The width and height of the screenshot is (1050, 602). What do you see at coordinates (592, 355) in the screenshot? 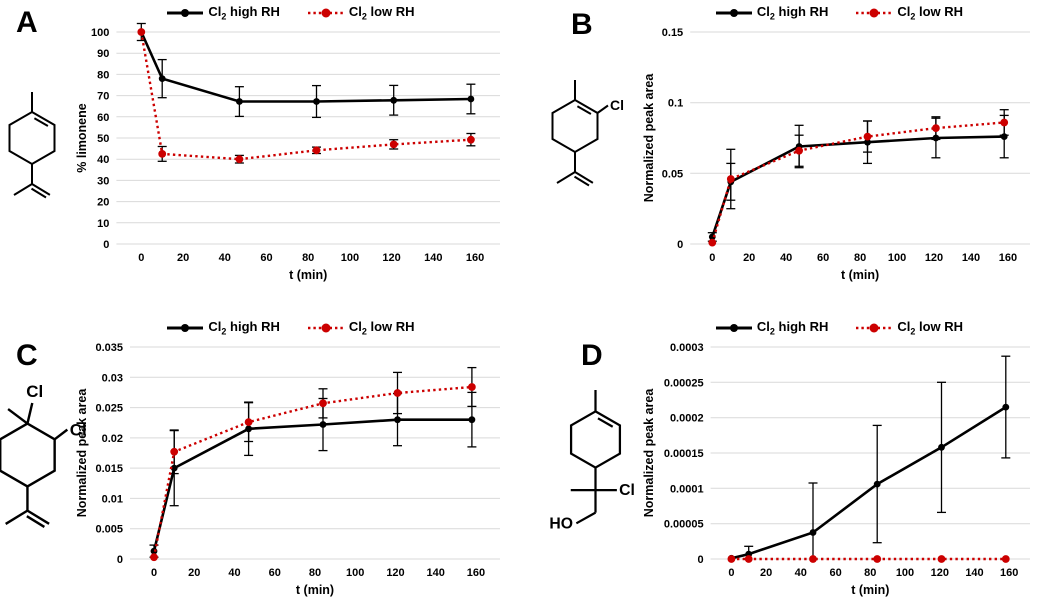
I see `panel-d-letter: D` at bounding box center [592, 355].